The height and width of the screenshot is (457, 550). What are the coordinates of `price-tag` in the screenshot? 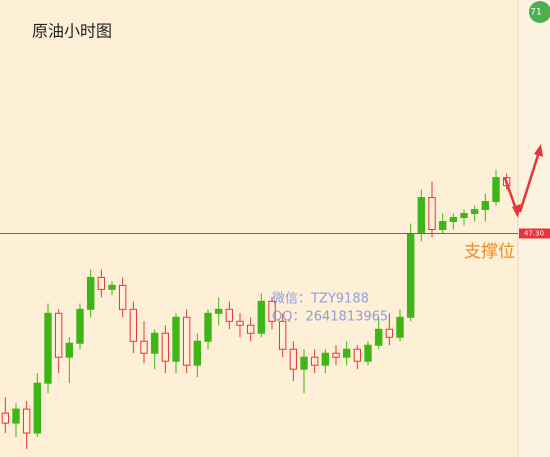 It's located at (534, 233).